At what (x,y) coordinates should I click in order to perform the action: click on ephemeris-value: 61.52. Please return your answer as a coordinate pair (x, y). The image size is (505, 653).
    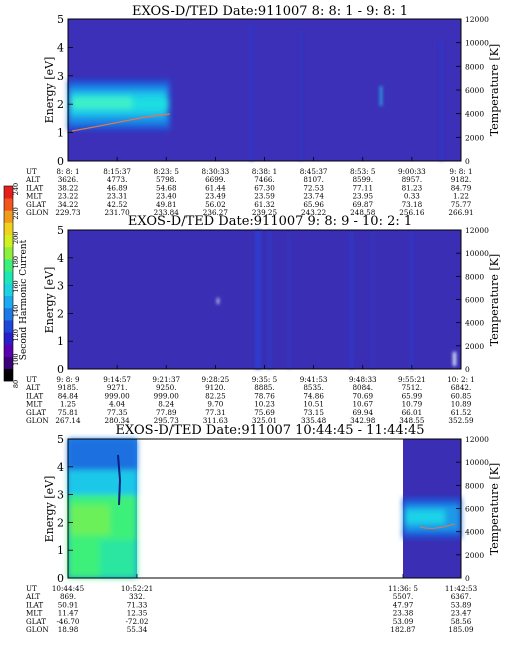
    Looking at the image, I should click on (461, 412).